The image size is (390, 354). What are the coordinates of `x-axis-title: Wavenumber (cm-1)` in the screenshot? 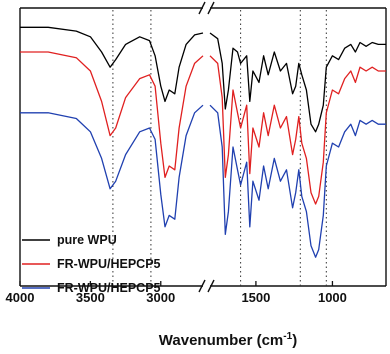 It's located at (228, 340).